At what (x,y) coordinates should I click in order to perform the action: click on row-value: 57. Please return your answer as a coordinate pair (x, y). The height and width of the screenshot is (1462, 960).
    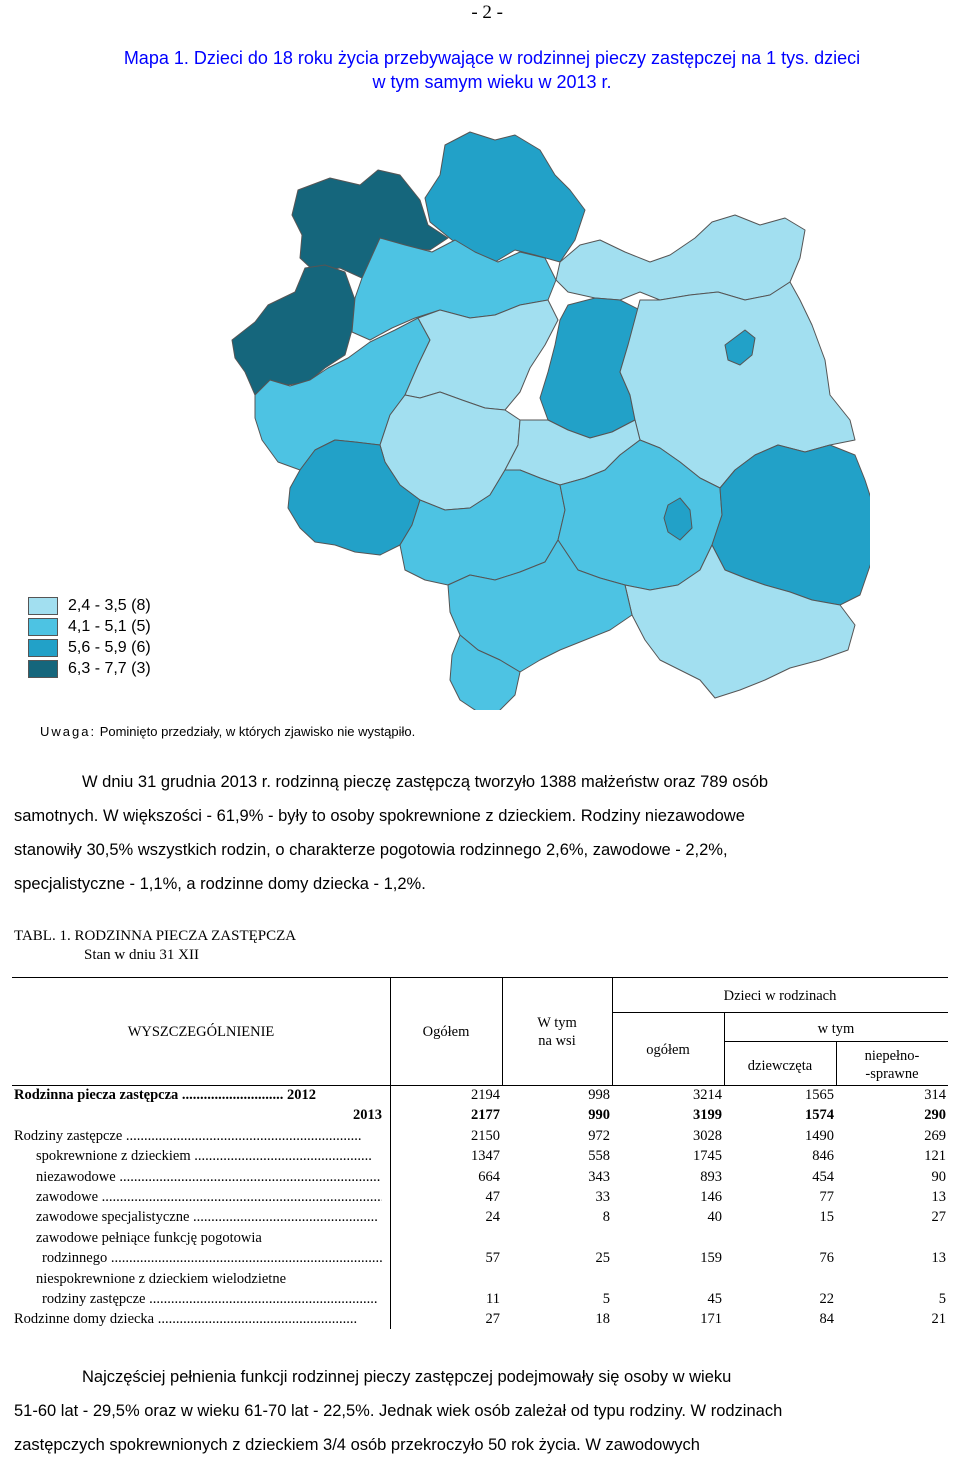
    Looking at the image, I should click on (493, 1258).